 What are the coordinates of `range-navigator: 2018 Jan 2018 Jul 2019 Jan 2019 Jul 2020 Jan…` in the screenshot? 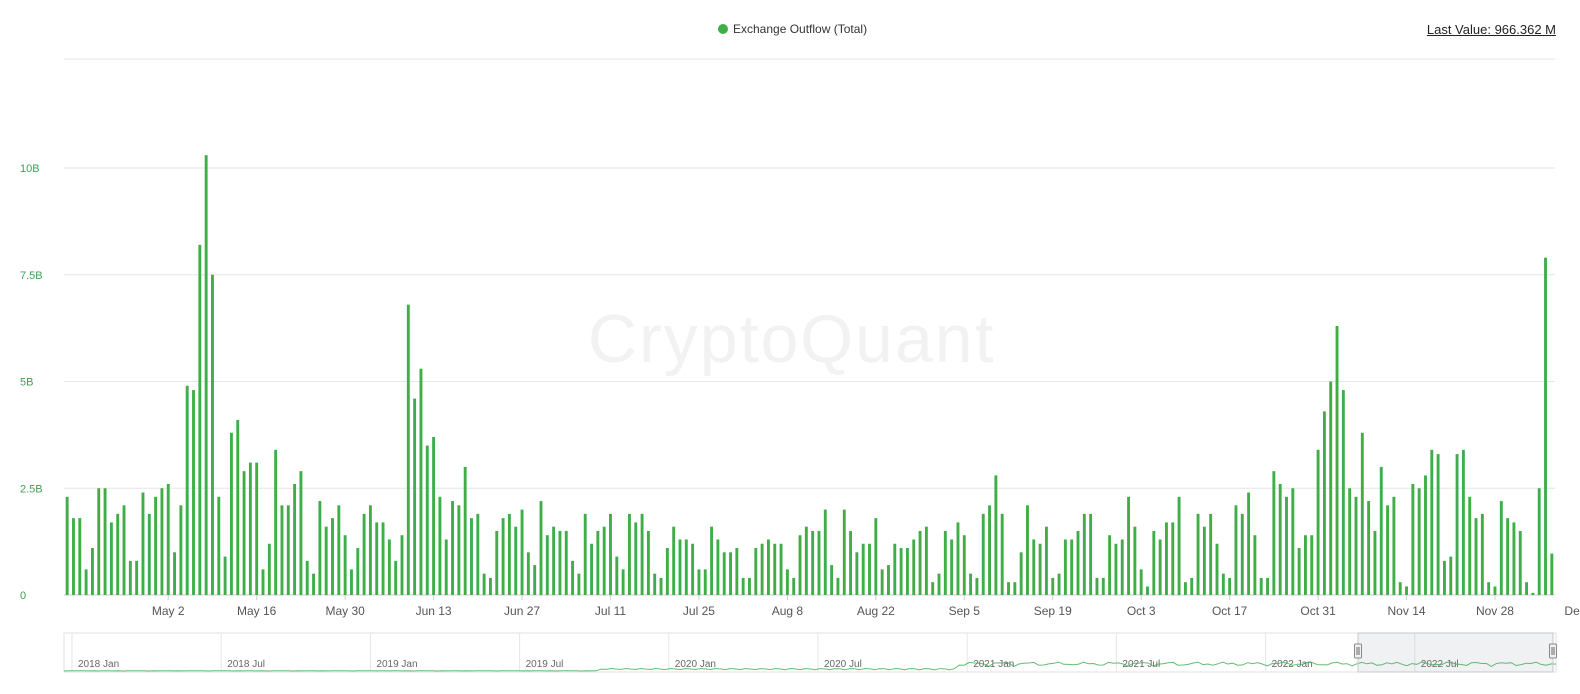 It's located at (810, 652).